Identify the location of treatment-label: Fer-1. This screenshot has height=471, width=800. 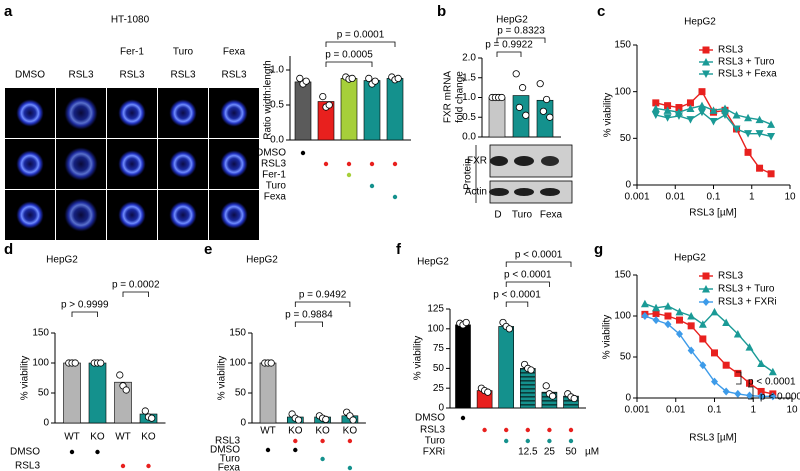
(274, 175).